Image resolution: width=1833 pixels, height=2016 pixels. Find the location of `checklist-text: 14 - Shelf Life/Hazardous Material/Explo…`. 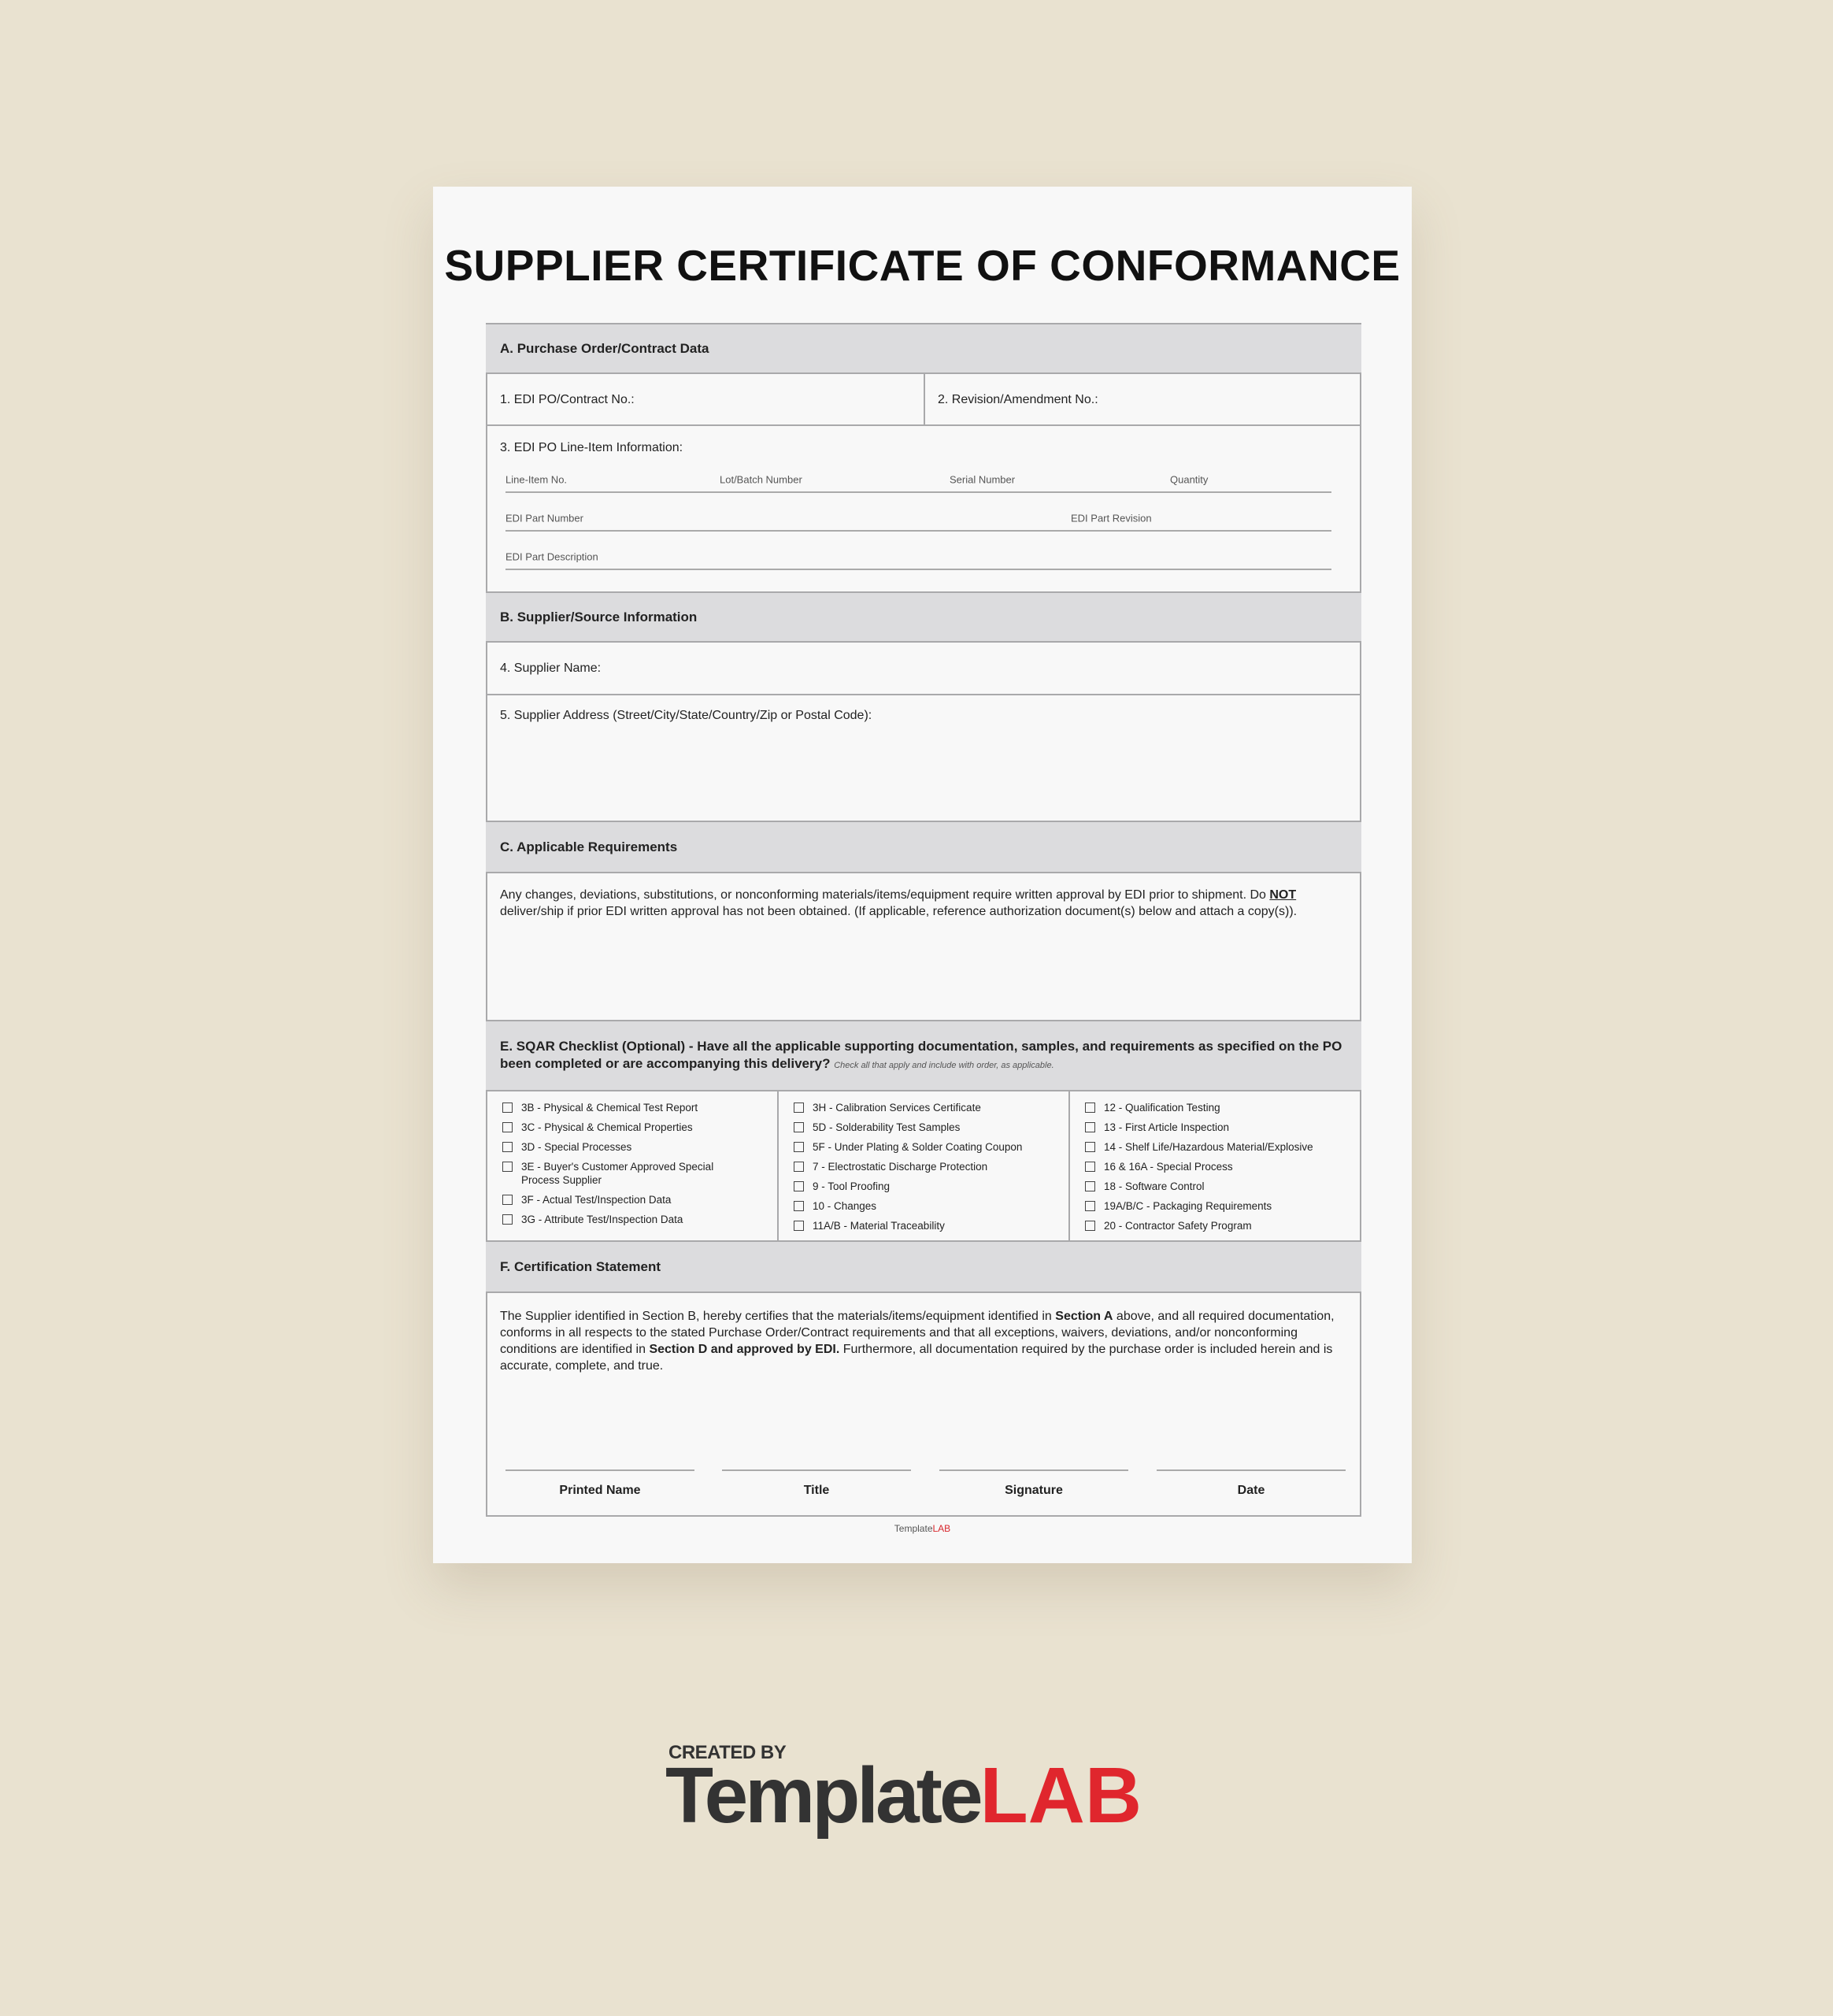

checklist-text: 14 - Shelf Life/Hazardous Material/Explo… is located at coordinates (1208, 1147).